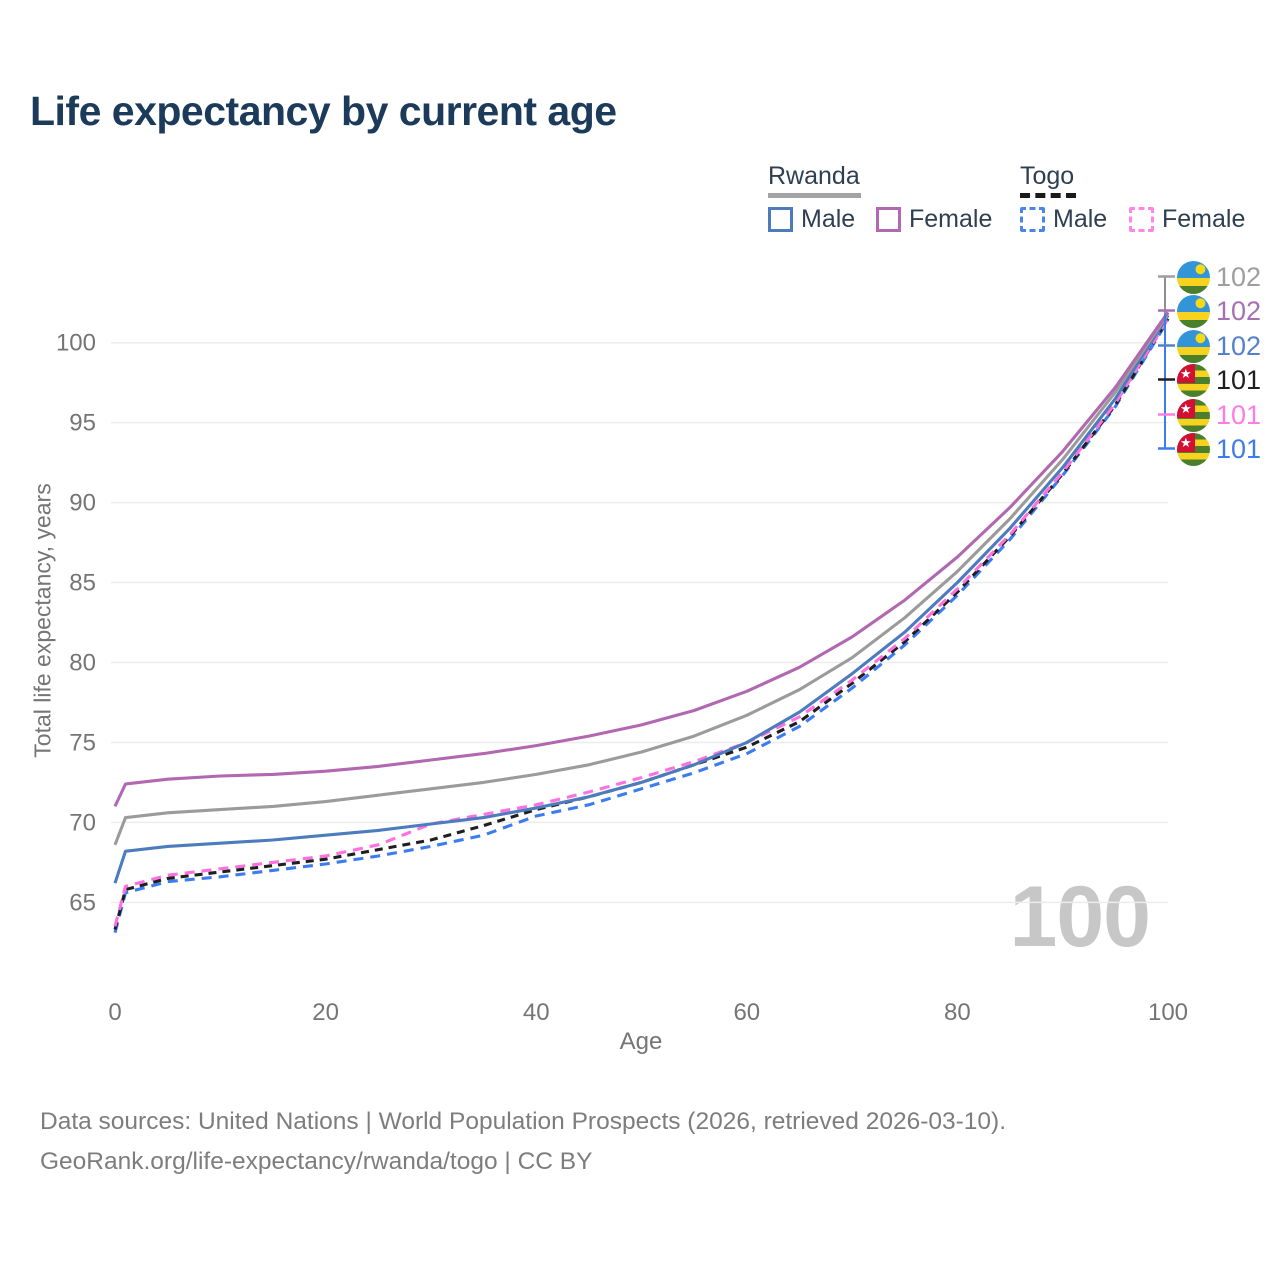 The image size is (1280, 1280). What do you see at coordinates (82, 583) in the screenshot?
I see `y-tick-label: 85` at bounding box center [82, 583].